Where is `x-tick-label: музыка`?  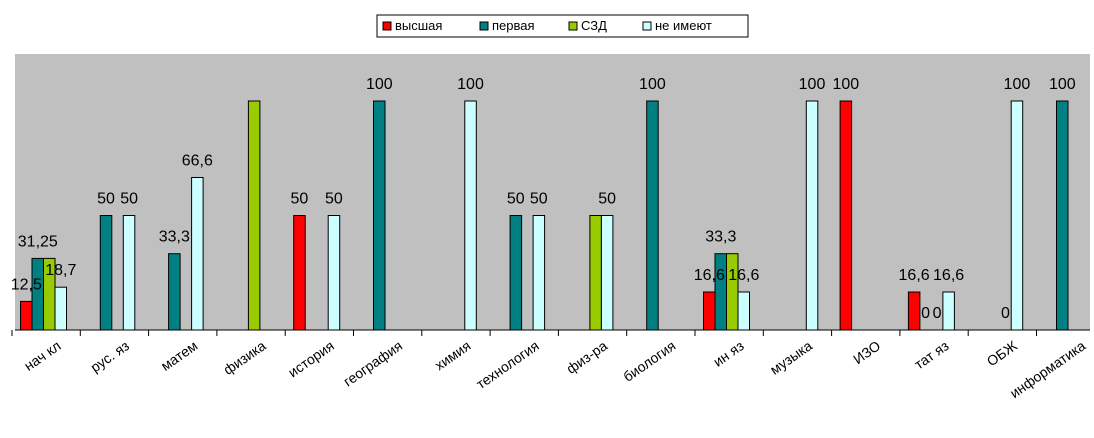 x-tick-label: музыка is located at coordinates (791, 357).